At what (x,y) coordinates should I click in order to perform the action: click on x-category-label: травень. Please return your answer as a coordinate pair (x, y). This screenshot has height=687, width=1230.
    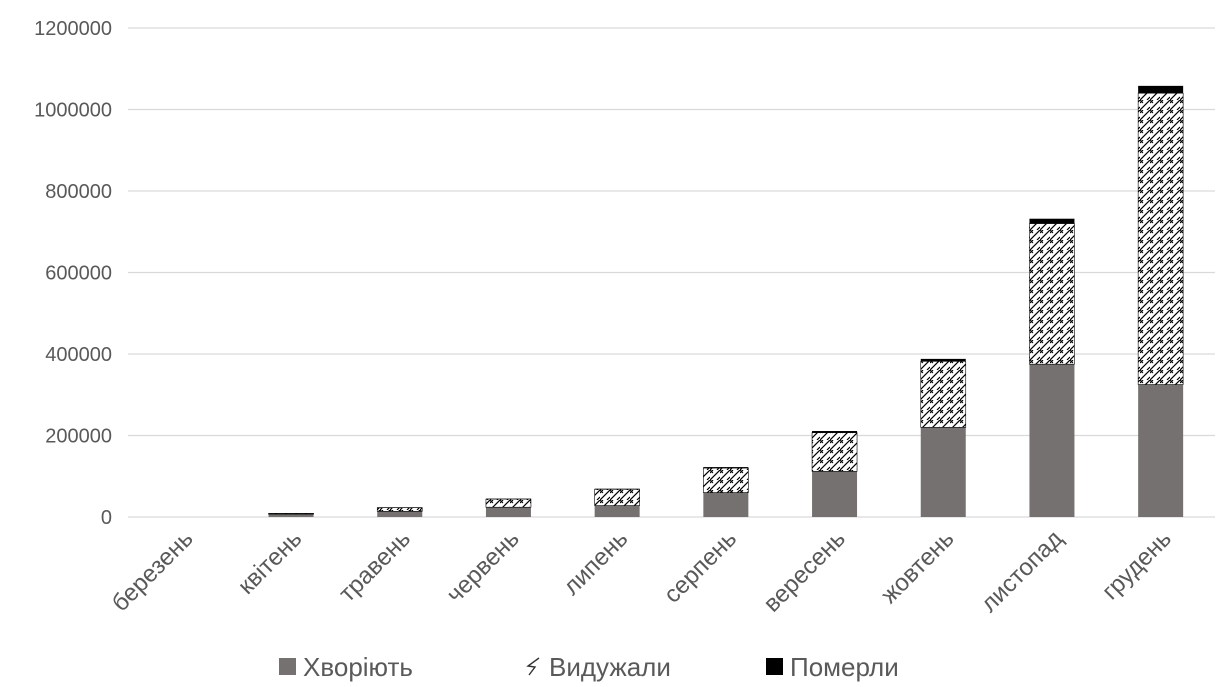
    Looking at the image, I should click on (375, 566).